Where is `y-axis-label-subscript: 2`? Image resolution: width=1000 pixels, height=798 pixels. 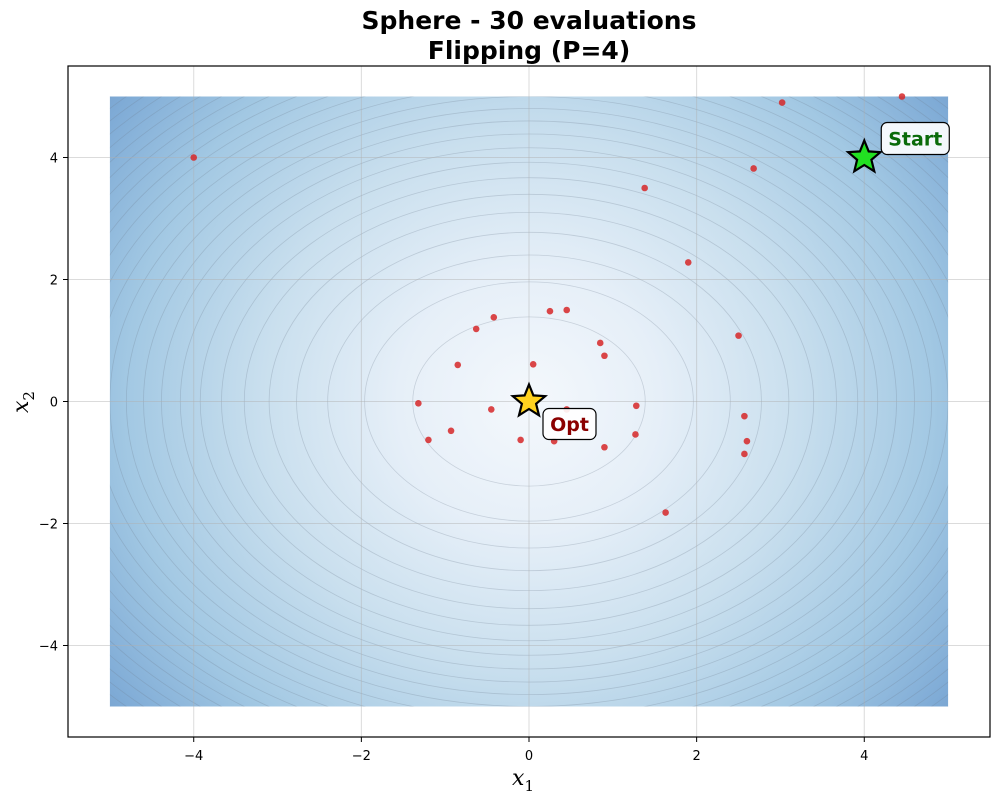
y-axis-label-subscript: 2 is located at coordinates (29, 396).